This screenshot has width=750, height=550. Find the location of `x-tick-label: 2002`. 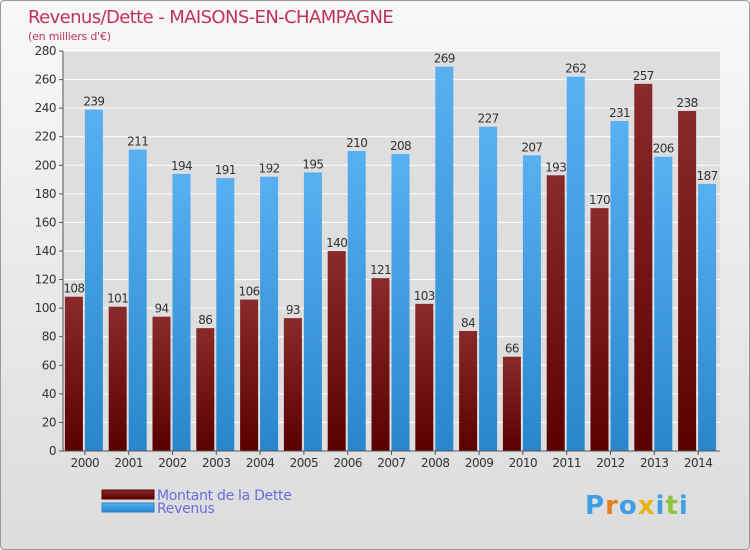

x-tick-label: 2002 is located at coordinates (172, 463).